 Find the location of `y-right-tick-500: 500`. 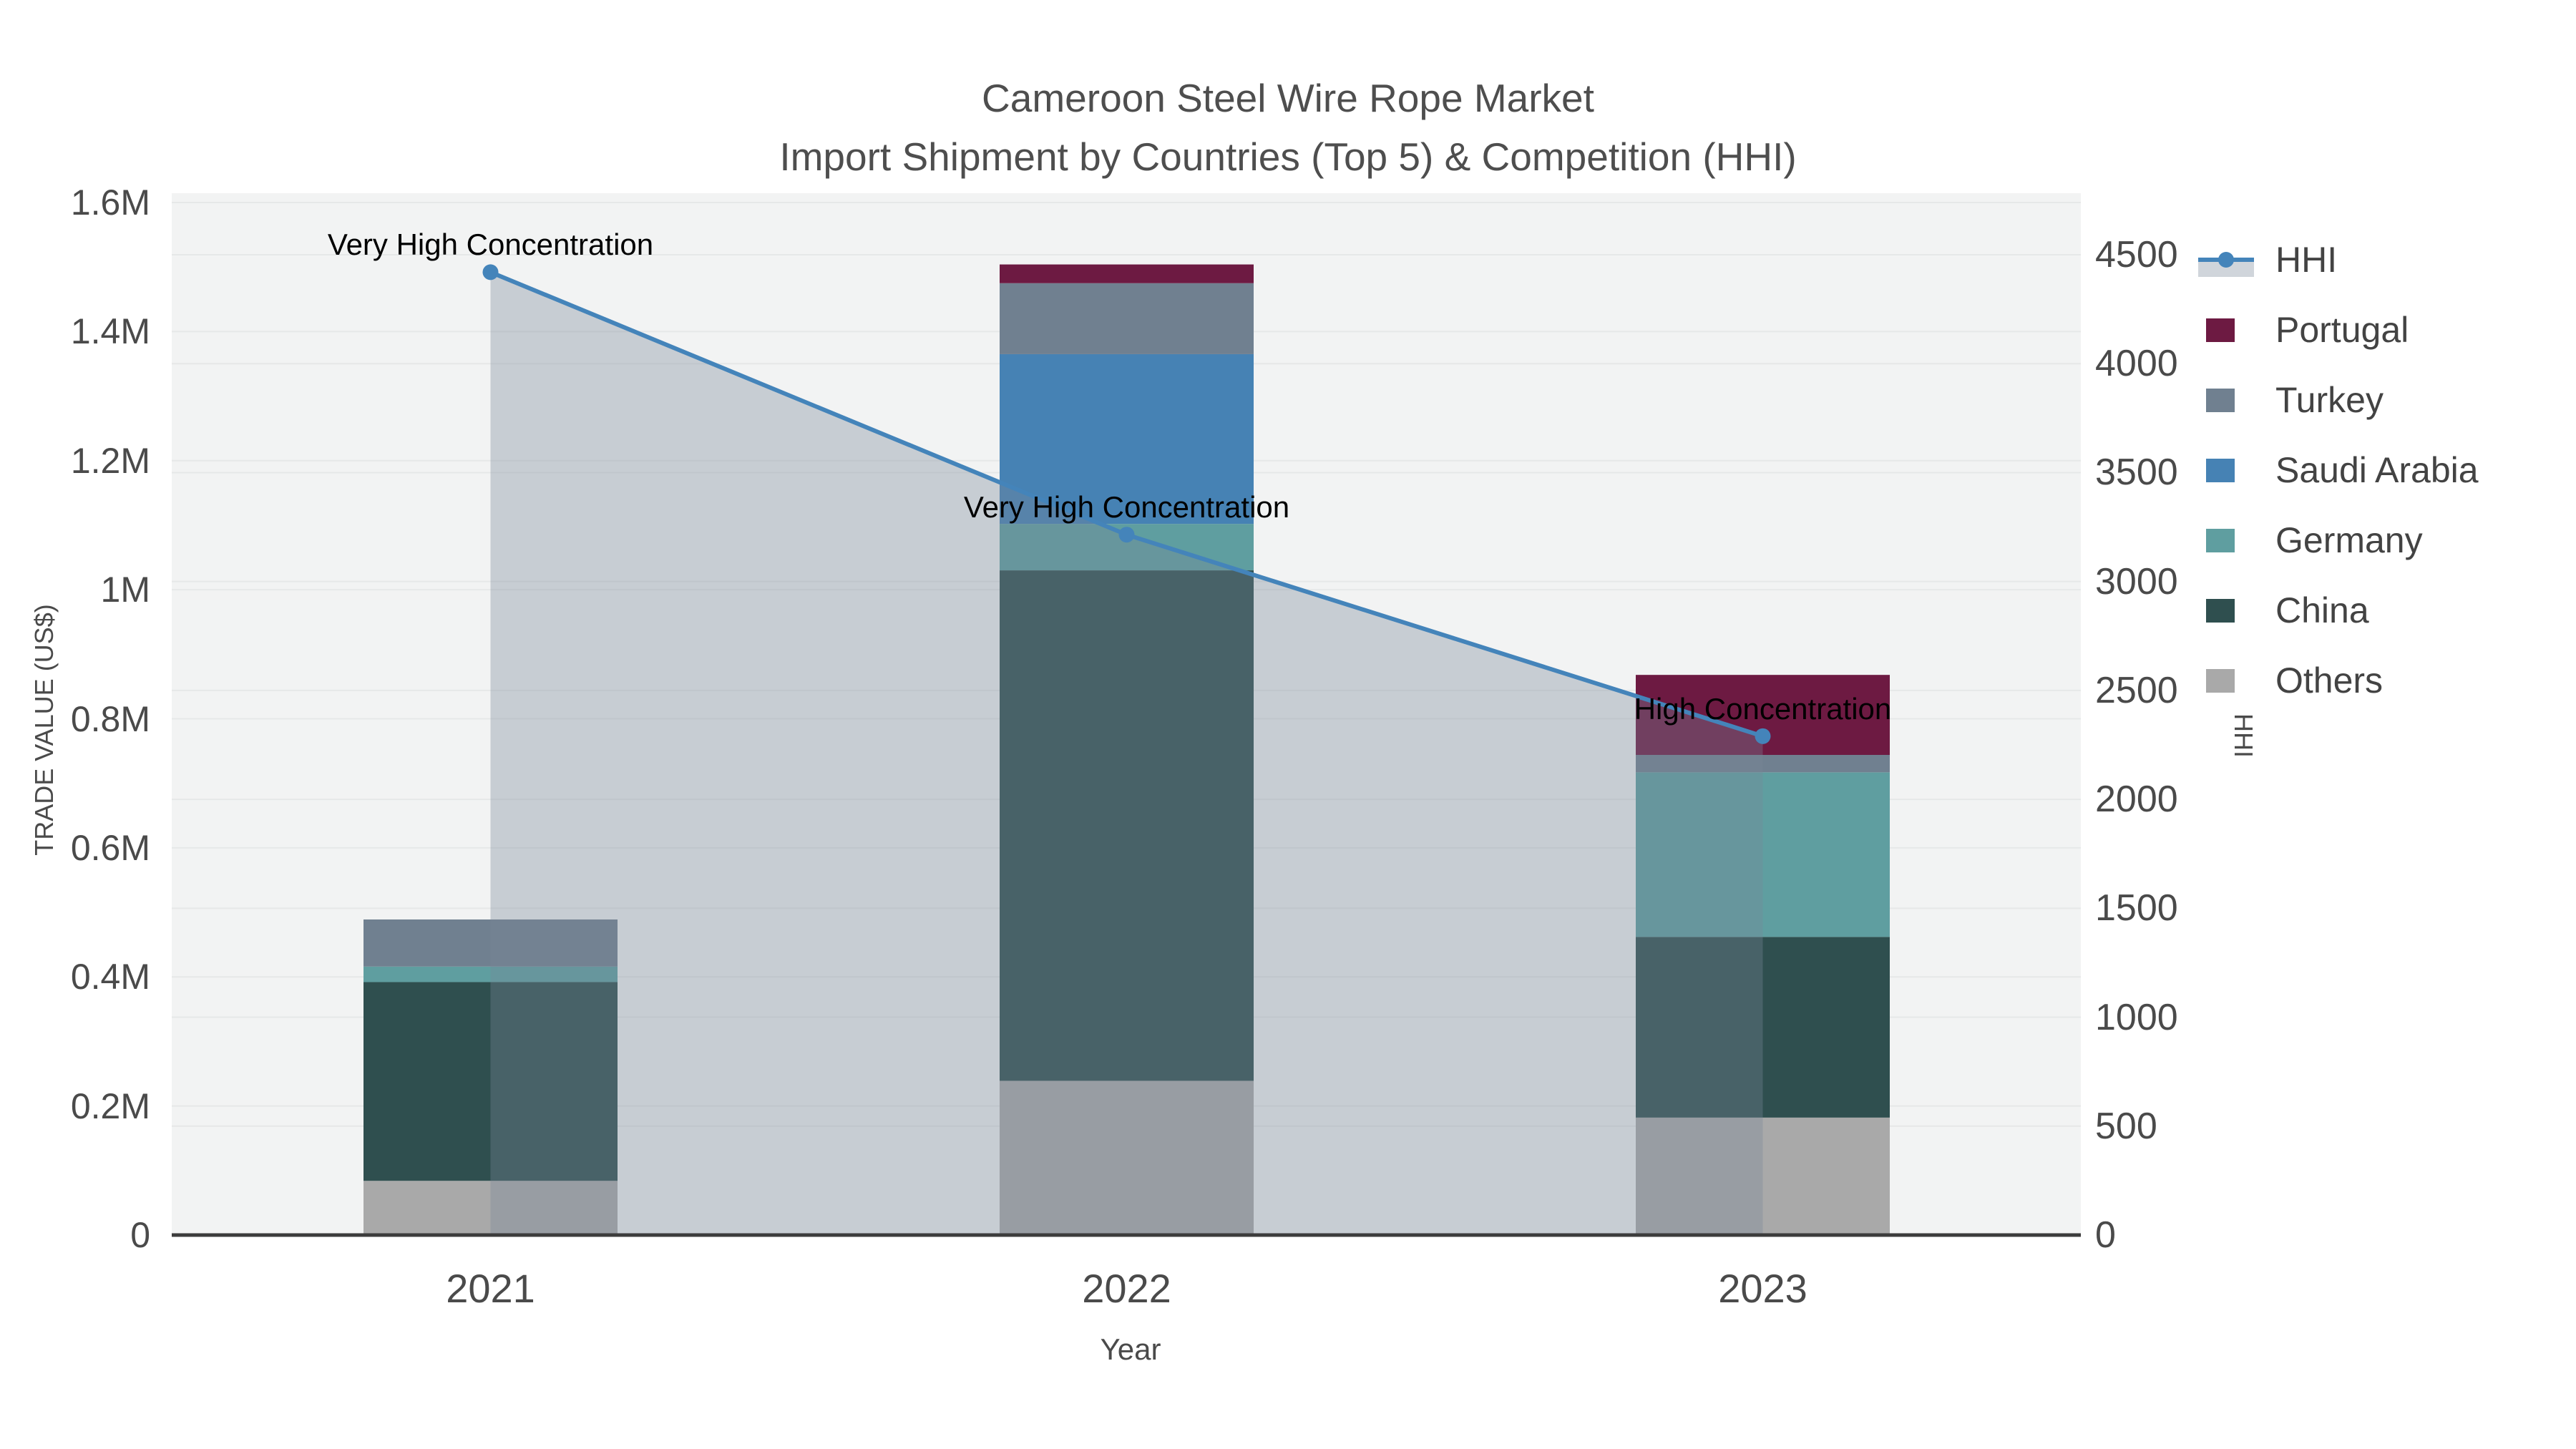

y-right-tick-500: 500 is located at coordinates (2126, 1126).